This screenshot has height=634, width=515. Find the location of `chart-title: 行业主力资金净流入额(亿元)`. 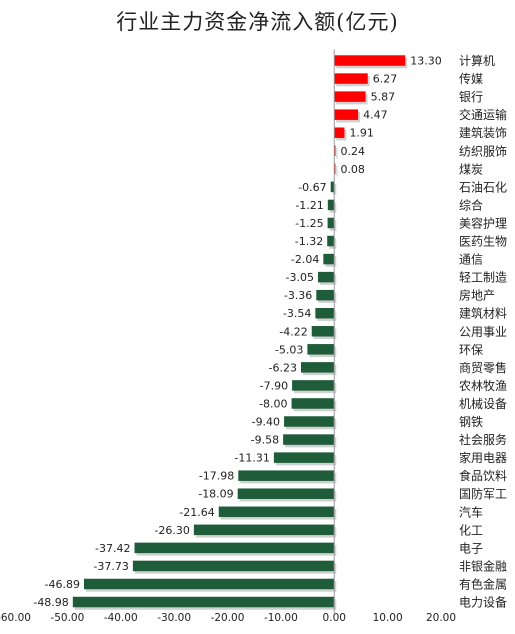

chart-title: 行业主力资金净流入额(亿元) is located at coordinates (257, 22).